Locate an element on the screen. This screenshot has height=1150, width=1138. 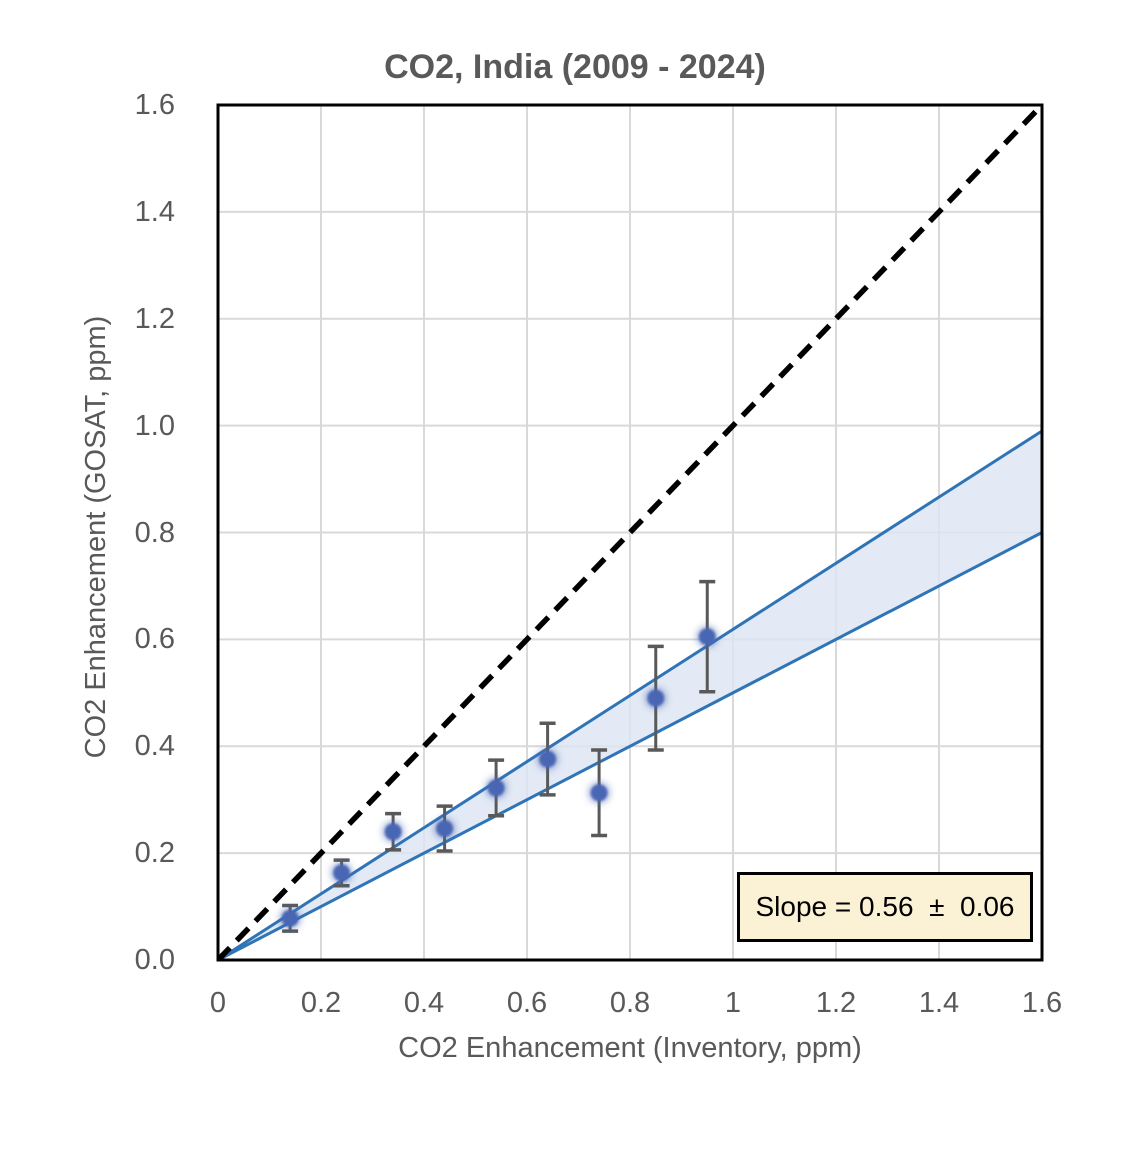
slope-annotation-box: Slope = 0.56 ± 0.06 is located at coordinates (885, 907).